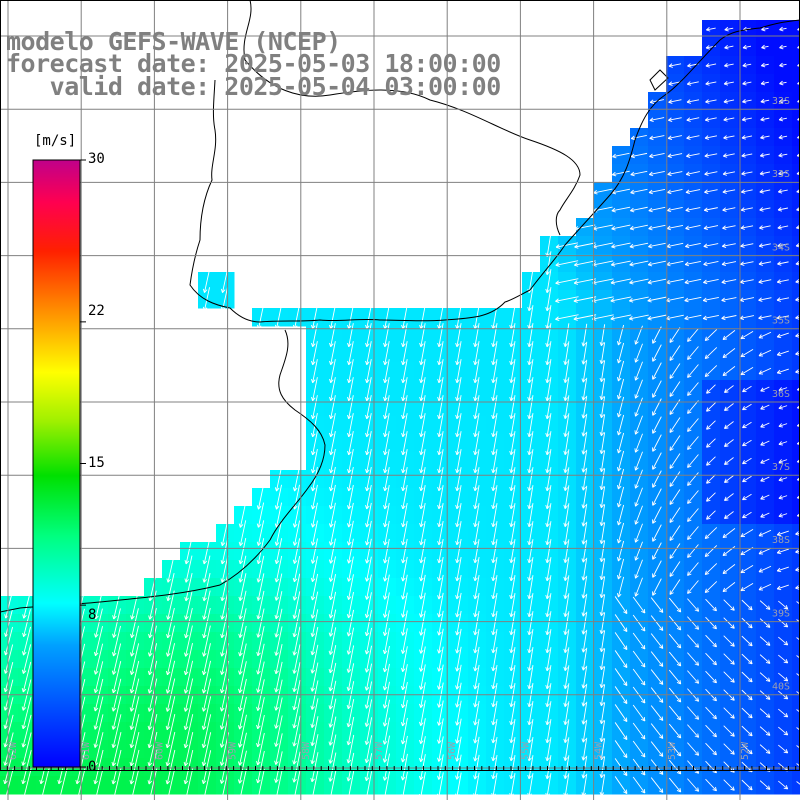 The height and width of the screenshot is (800, 800). I want to click on wind-cell, so click(796, 227).